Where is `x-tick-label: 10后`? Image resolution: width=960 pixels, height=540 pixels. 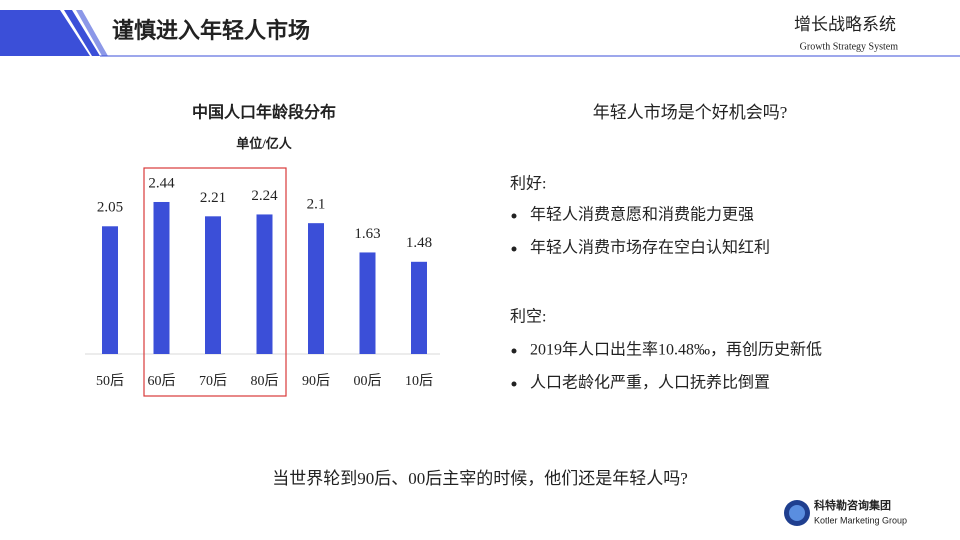 x-tick-label: 10后 is located at coordinates (419, 381).